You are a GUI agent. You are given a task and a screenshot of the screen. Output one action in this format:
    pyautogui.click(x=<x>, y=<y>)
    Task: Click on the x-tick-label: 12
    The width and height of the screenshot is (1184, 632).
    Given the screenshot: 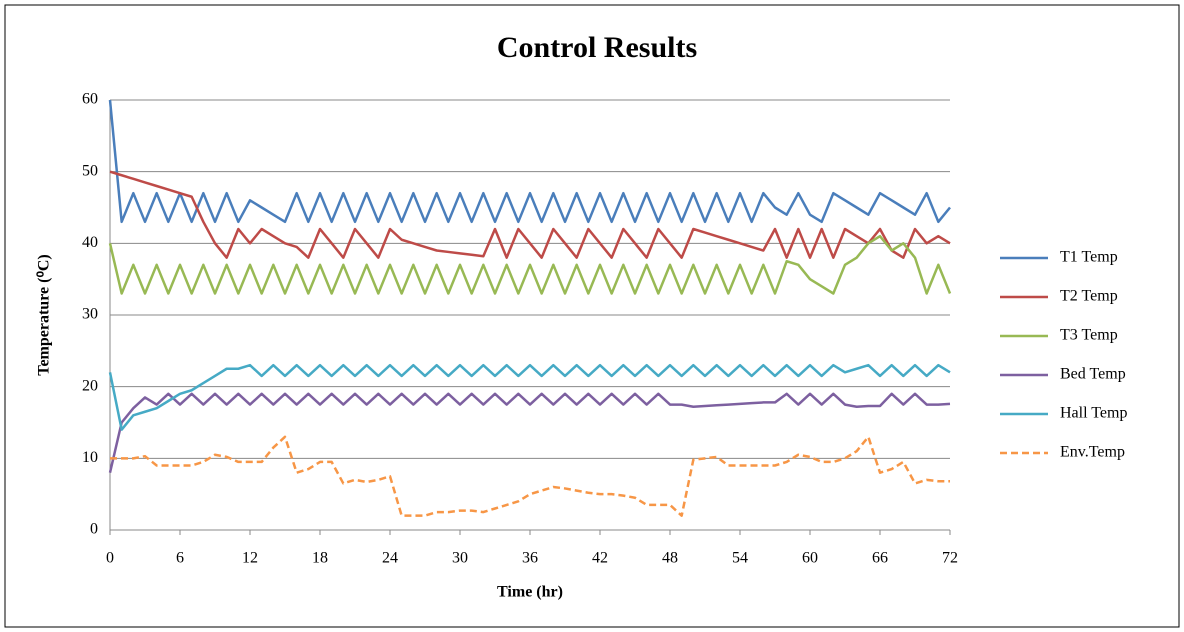 What is the action you would take?
    pyautogui.click(x=250, y=558)
    